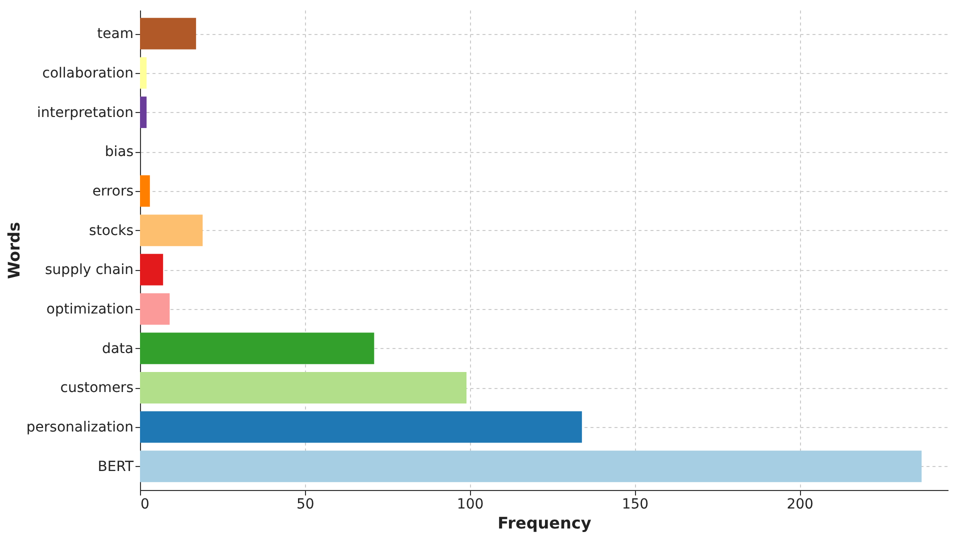 This screenshot has height=546, width=960. Describe the element at coordinates (118, 348) in the screenshot. I see `y-tick-label: data` at that location.